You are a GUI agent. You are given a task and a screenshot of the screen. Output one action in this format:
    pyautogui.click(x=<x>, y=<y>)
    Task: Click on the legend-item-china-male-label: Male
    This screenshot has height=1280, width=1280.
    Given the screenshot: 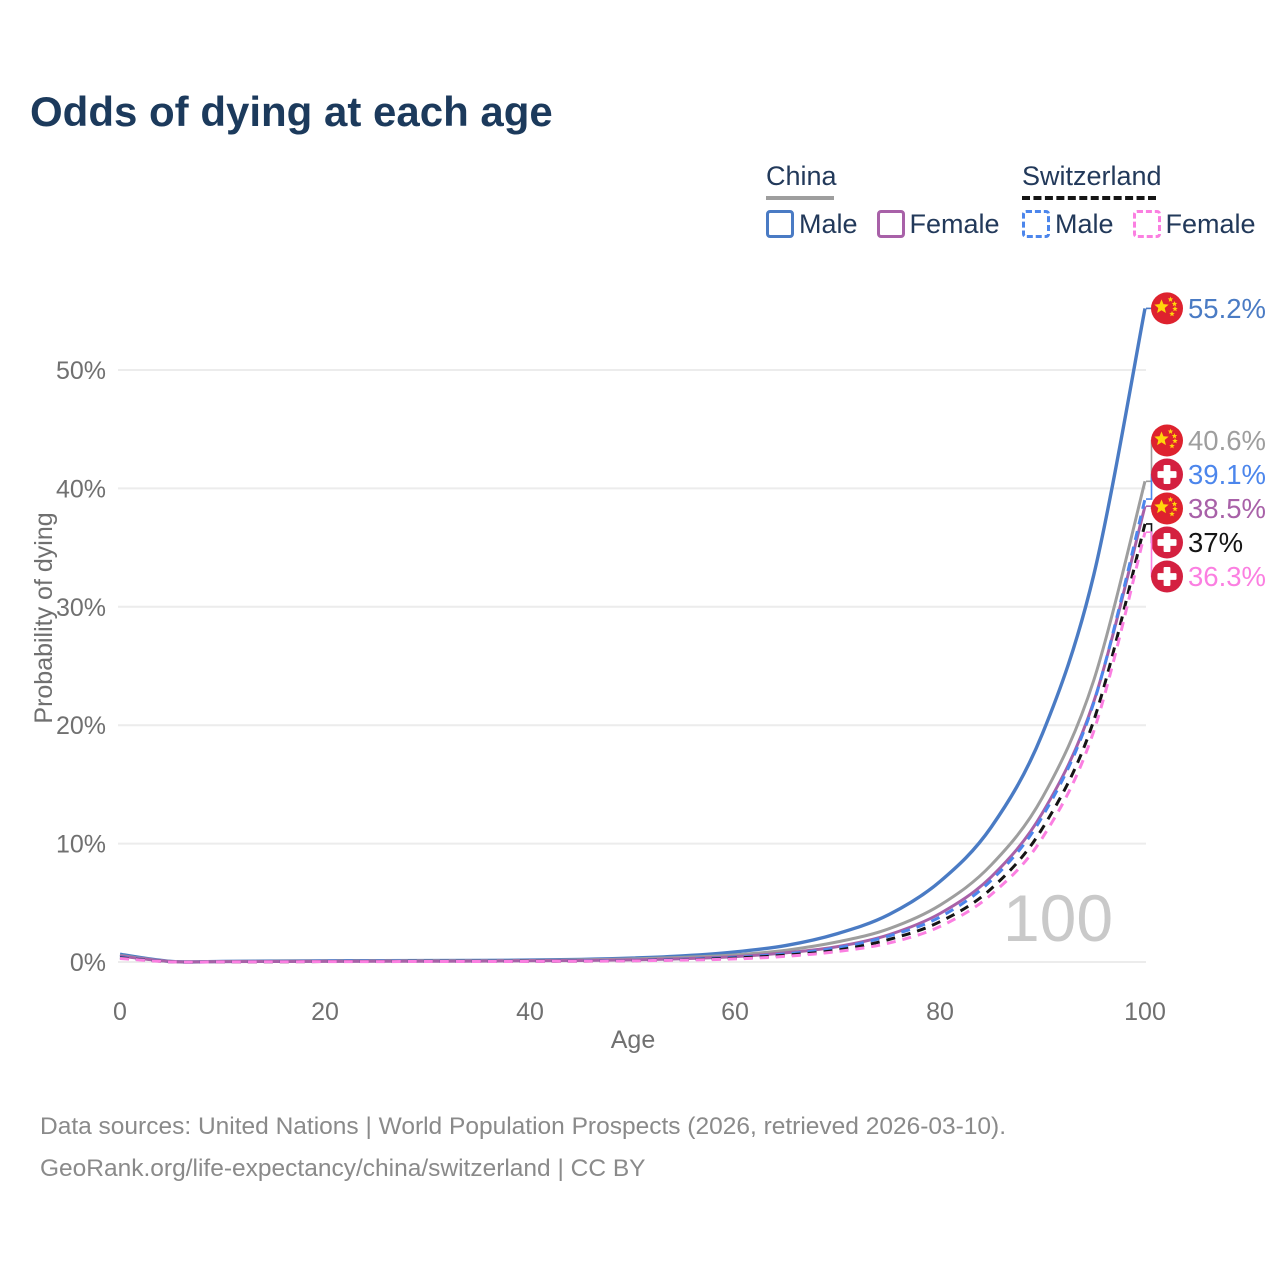 What is the action you would take?
    pyautogui.click(x=828, y=223)
    